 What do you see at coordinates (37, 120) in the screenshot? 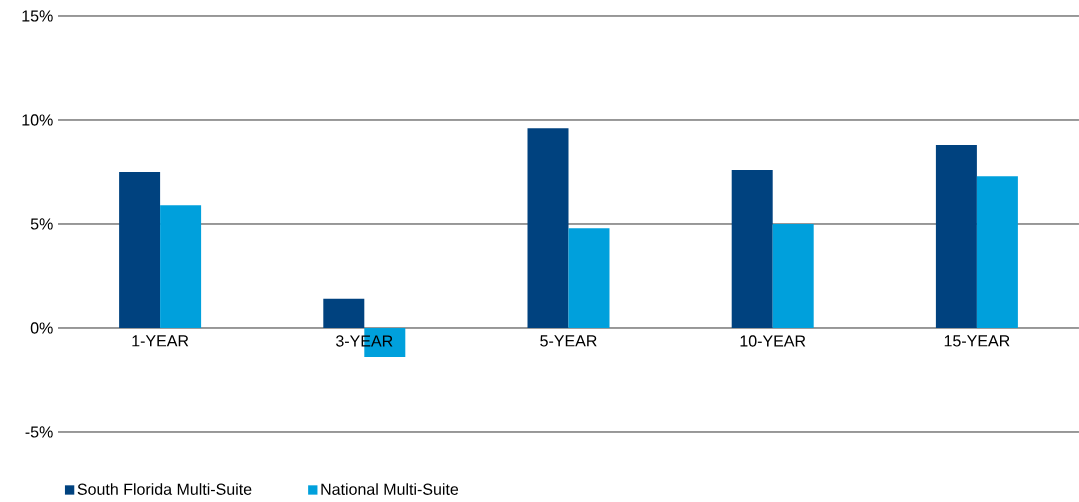
I see `y-tick-label: 10%` at bounding box center [37, 120].